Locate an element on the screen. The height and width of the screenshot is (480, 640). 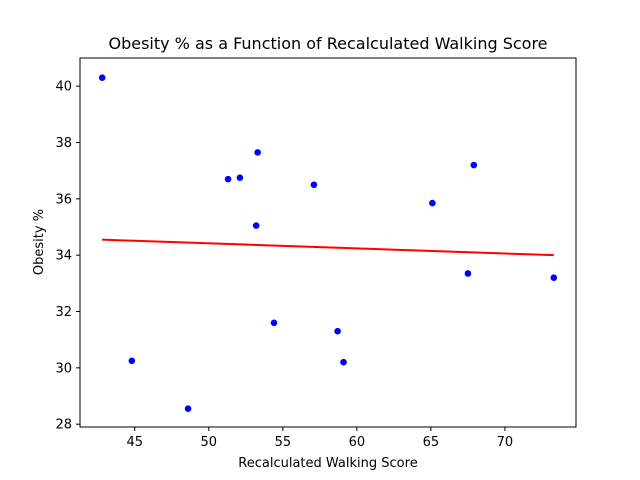
x-tick-label: 50 is located at coordinates (209, 442).